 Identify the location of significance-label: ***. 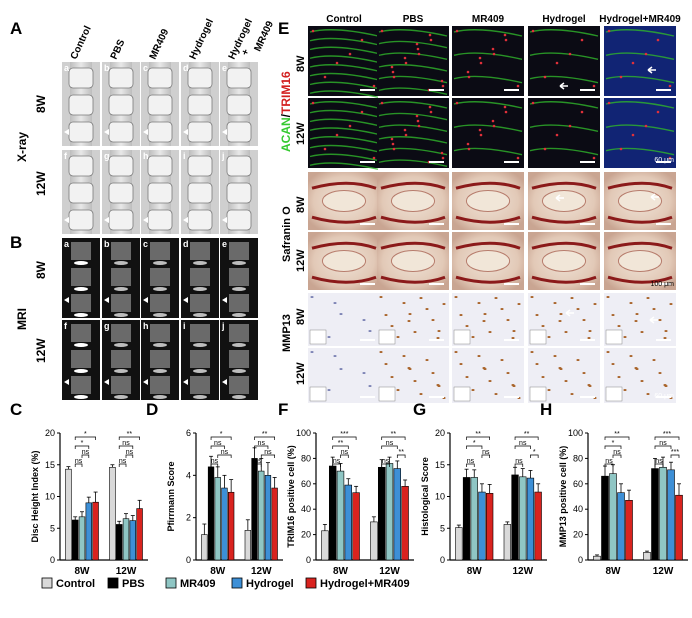
(667, 434).